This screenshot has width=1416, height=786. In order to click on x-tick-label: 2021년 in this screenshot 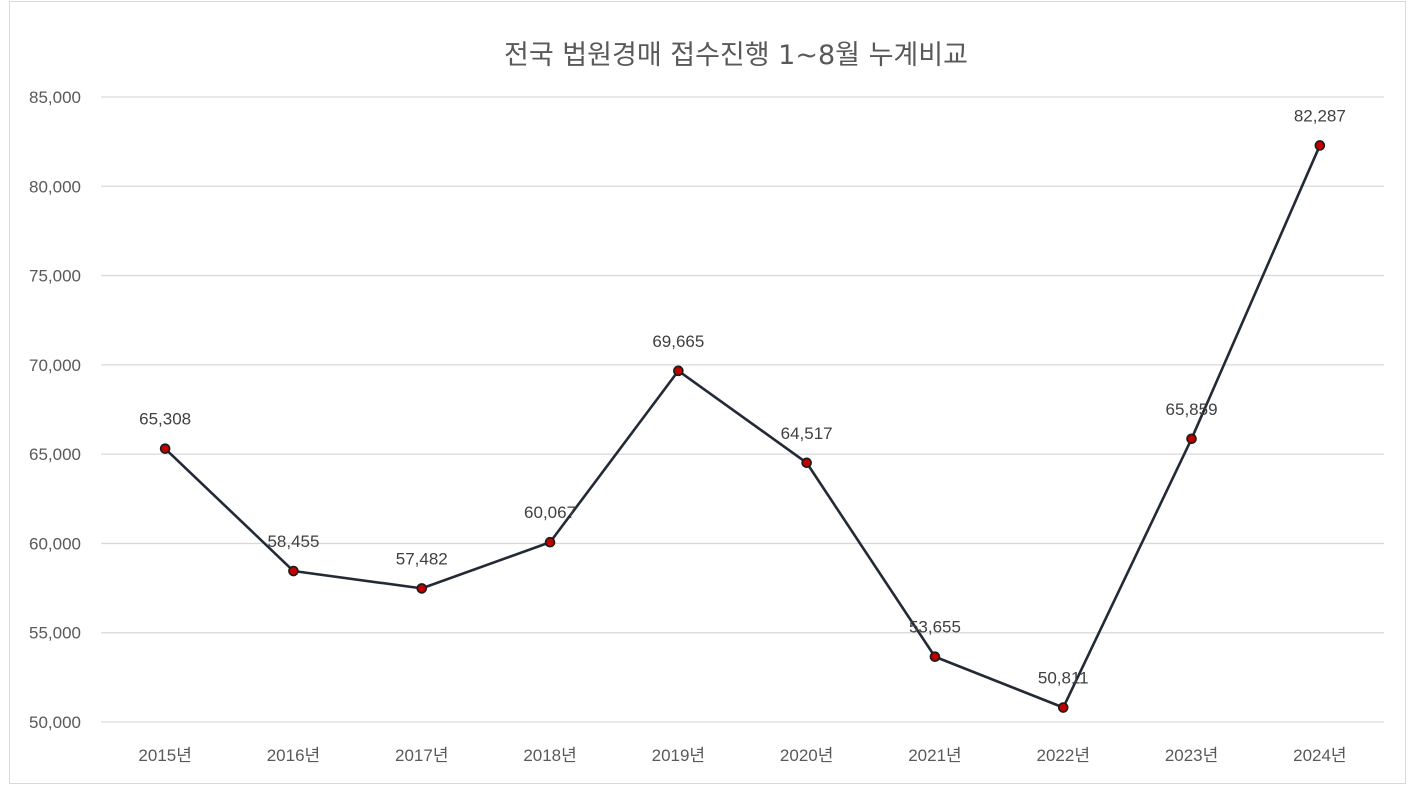, I will do `click(934, 755)`.